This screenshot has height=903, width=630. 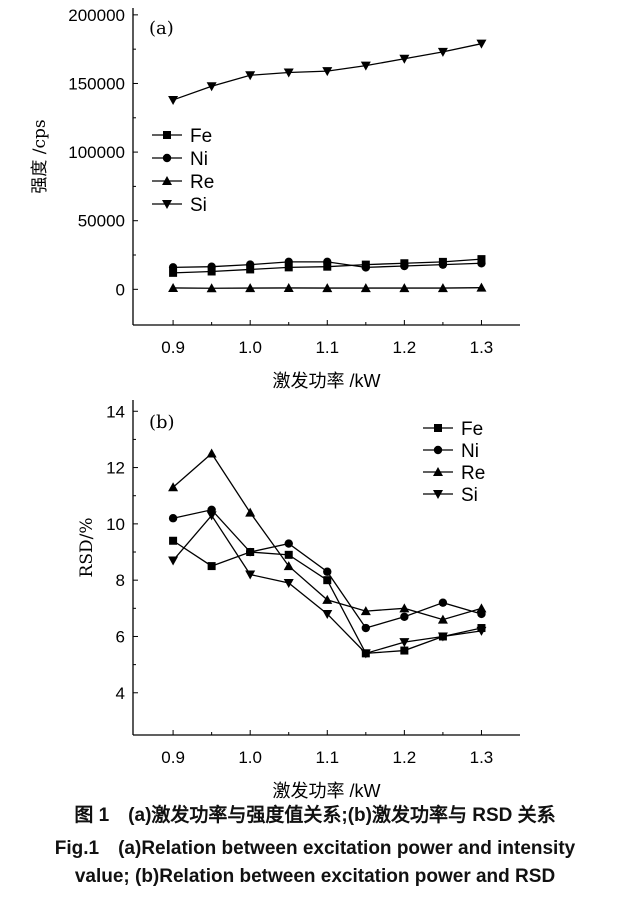 I want to click on y-tick-label: 4, so click(x=120, y=693).